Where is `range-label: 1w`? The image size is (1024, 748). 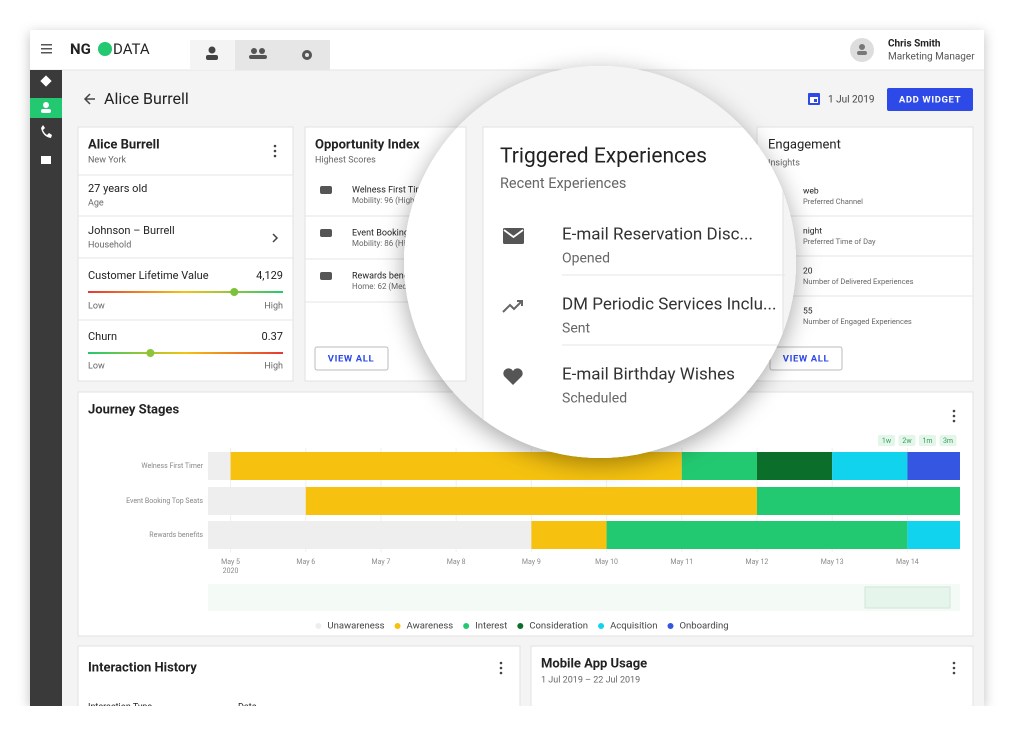 range-label: 1w is located at coordinates (887, 441).